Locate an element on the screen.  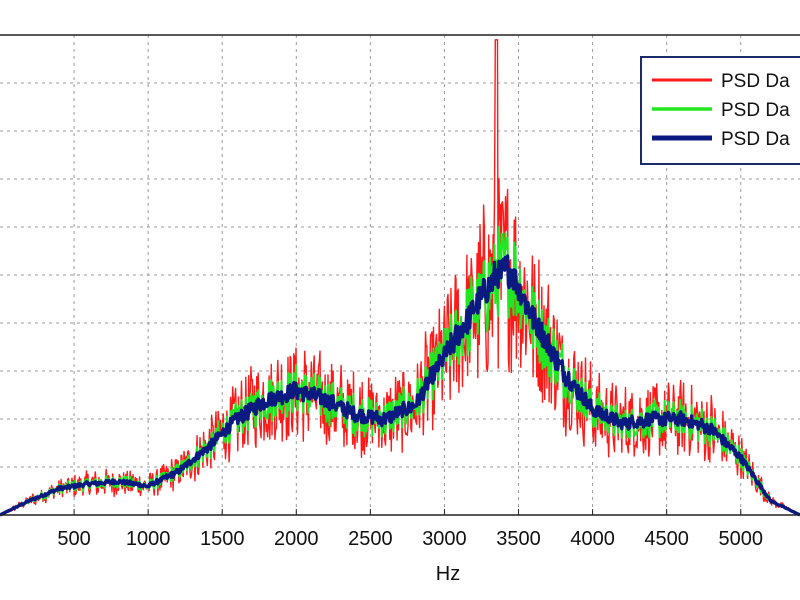
x-tick-label-3000: 3000 is located at coordinates (444, 539).